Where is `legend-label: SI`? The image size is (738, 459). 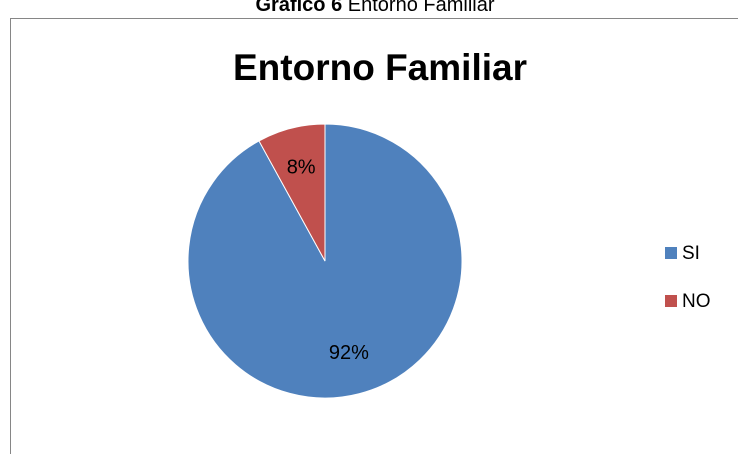 legend-label: SI is located at coordinates (691, 253).